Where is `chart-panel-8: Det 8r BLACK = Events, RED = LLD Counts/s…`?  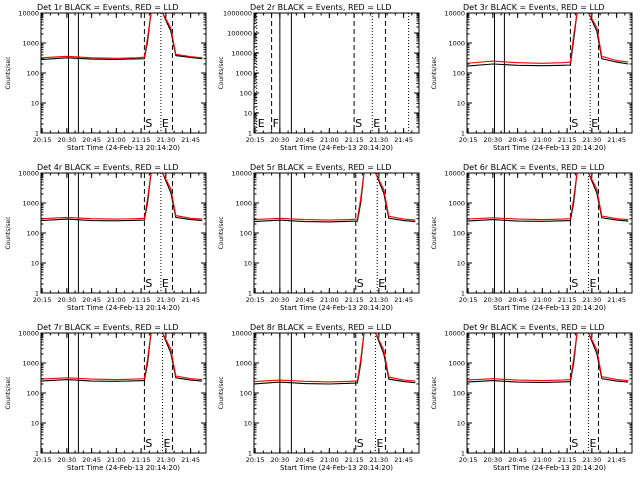 chart-panel-8: Det 8r BLACK = Events, RED = LLD Counts/s… is located at coordinates (319, 397).